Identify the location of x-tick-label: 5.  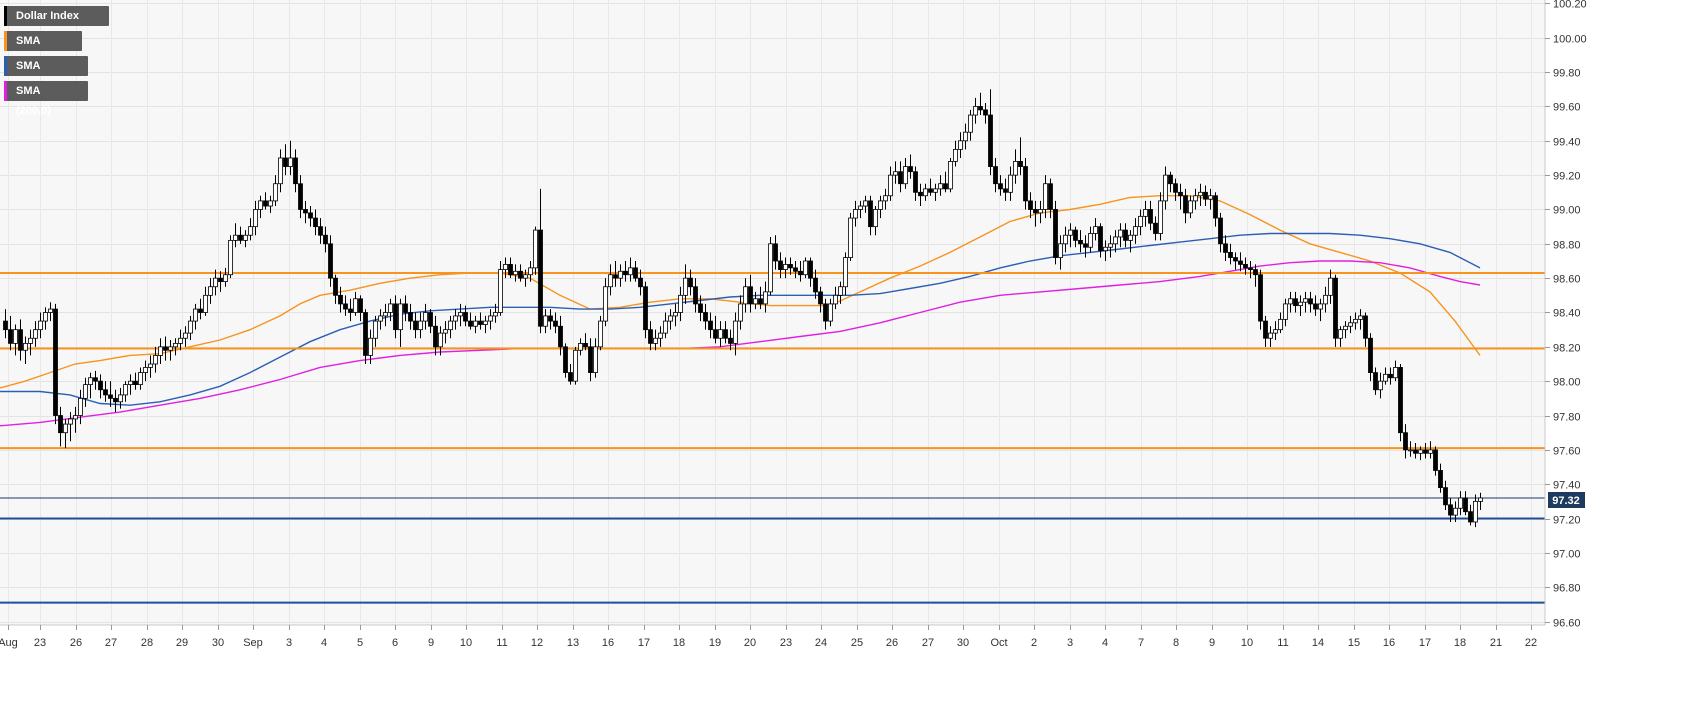
(360, 643).